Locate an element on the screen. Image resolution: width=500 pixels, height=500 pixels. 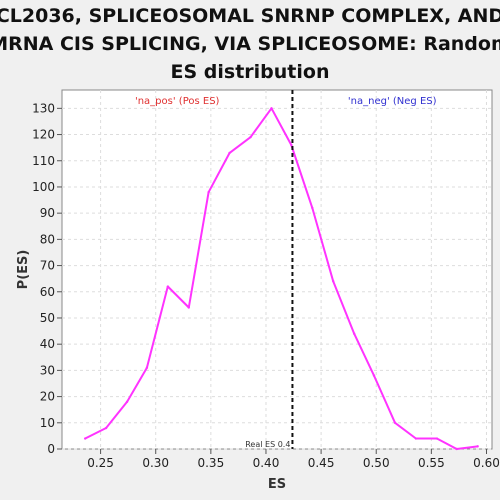
y-axis-label: P(ES) is located at coordinates (23, 270).